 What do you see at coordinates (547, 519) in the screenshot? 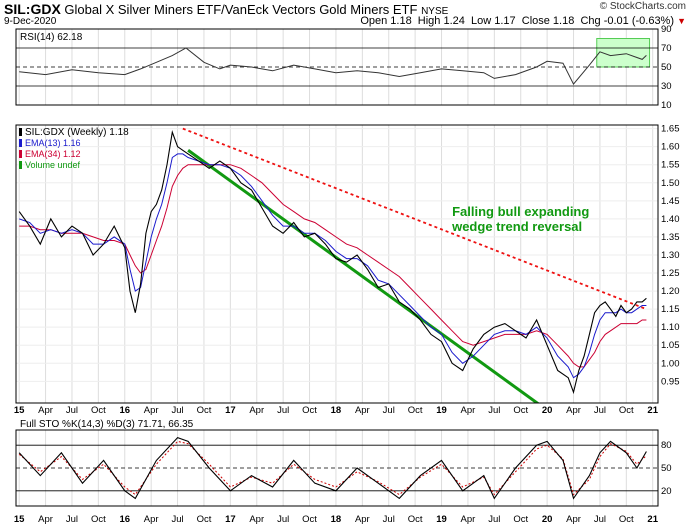
I see `sto-xtick-label: 20` at bounding box center [547, 519].